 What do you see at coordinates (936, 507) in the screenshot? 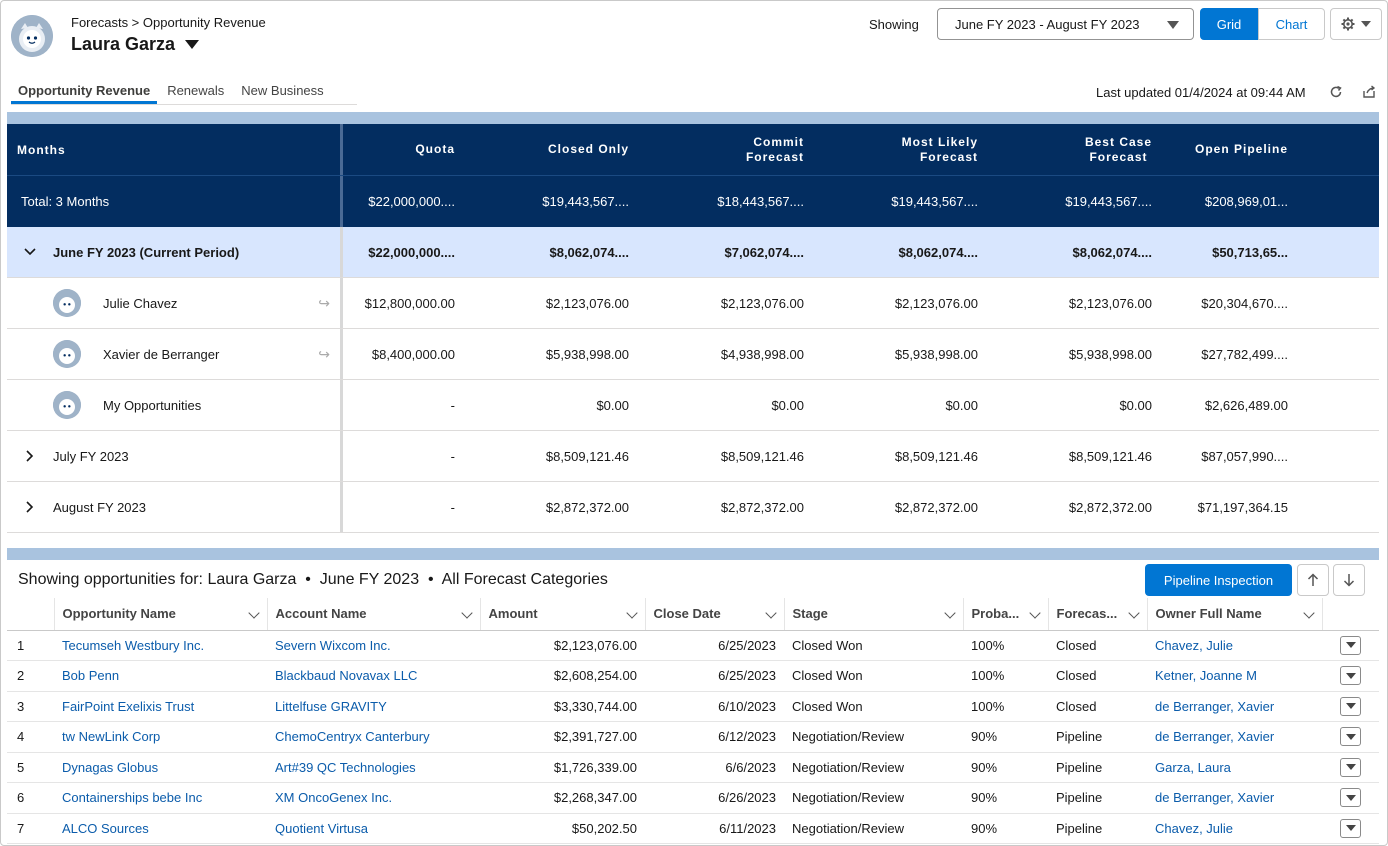
I see `period-most-likely: $2,872,372.00` at bounding box center [936, 507].